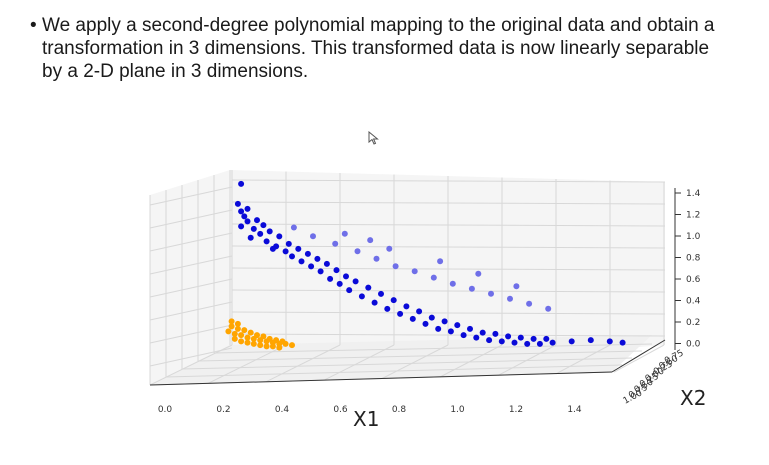  What do you see at coordinates (516, 410) in the screenshot?
I see `x-tick-label: 1.2` at bounding box center [516, 410].